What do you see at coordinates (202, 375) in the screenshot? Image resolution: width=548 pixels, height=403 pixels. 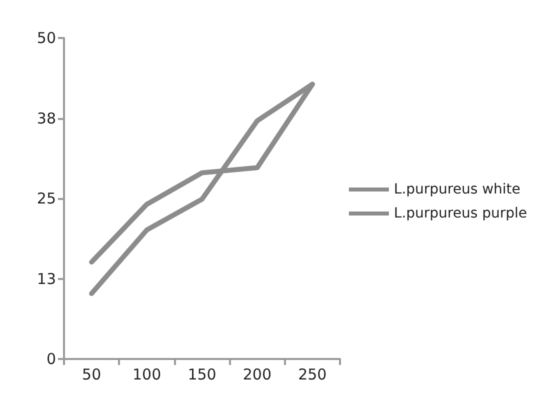 I see `x-tick-label: 150` at bounding box center [202, 375].